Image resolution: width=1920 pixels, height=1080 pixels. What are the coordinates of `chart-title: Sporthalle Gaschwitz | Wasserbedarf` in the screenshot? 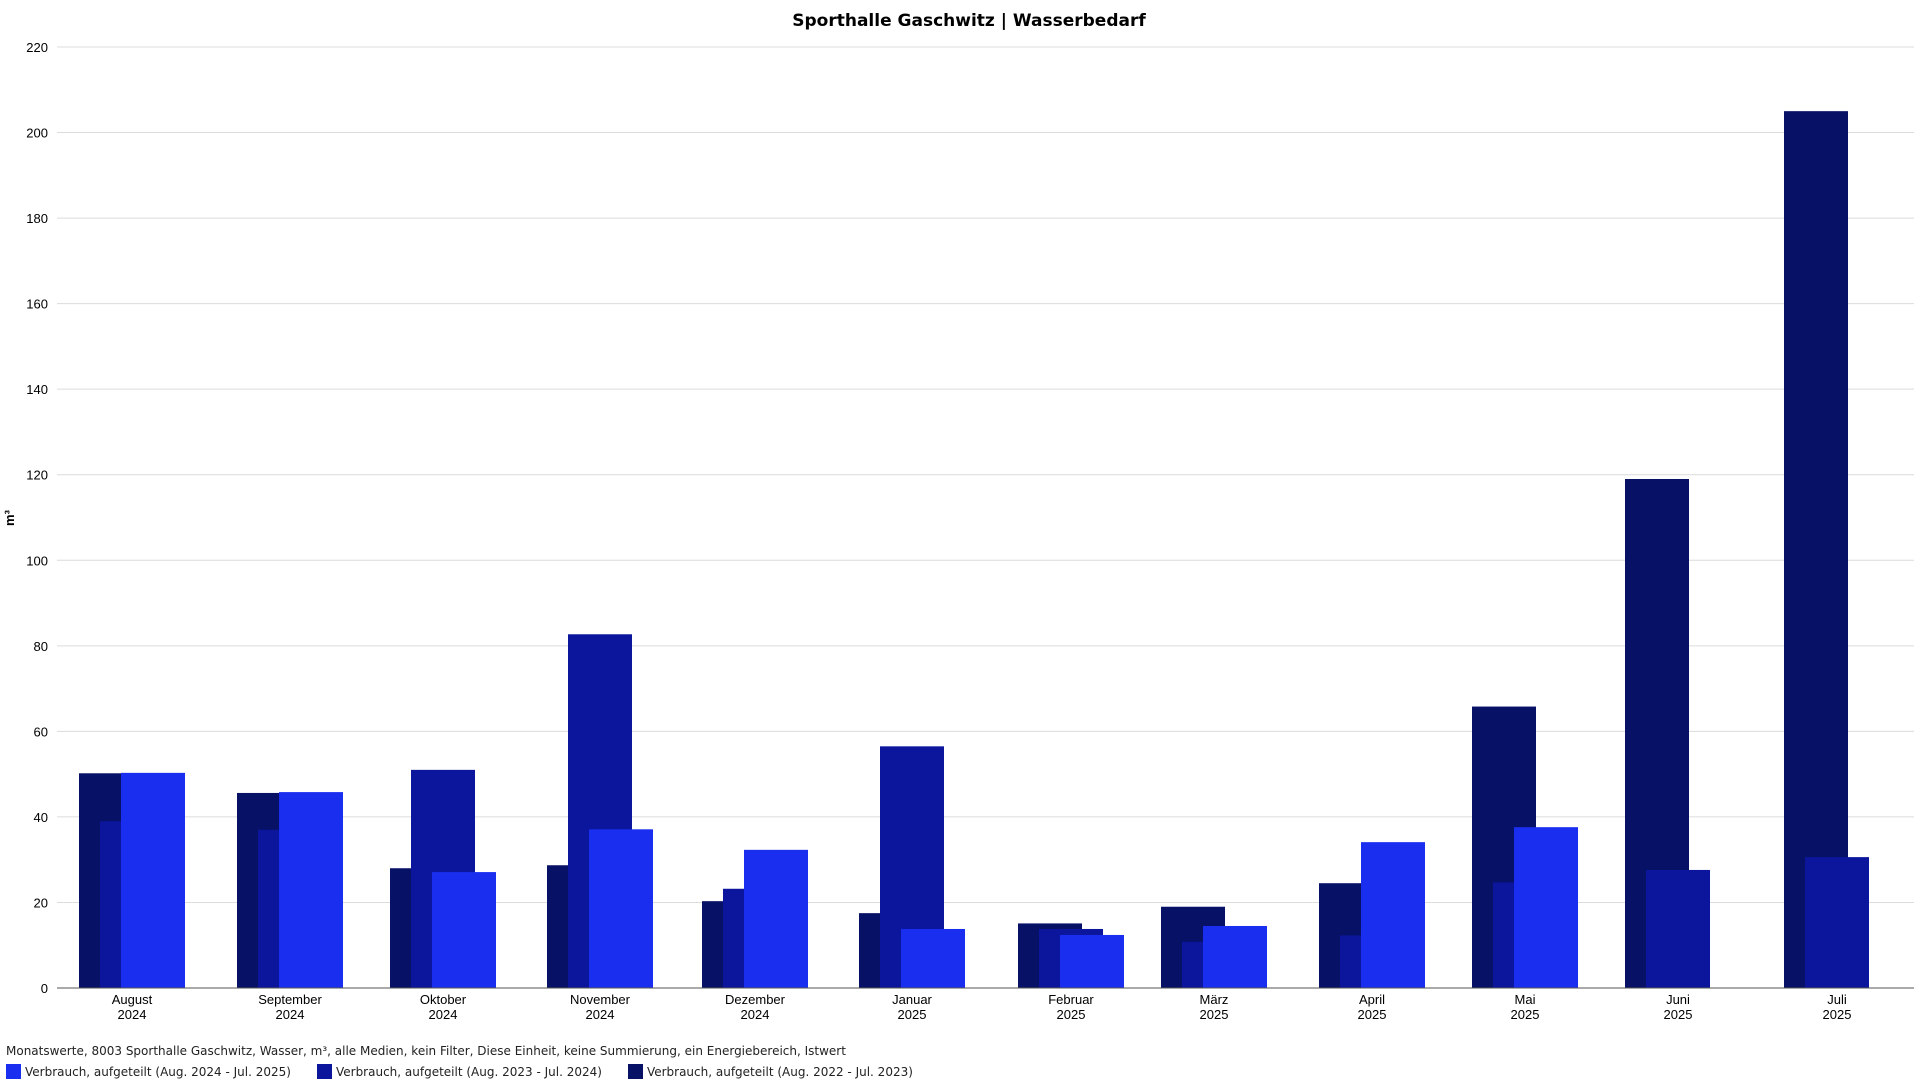 It's located at (969, 21).